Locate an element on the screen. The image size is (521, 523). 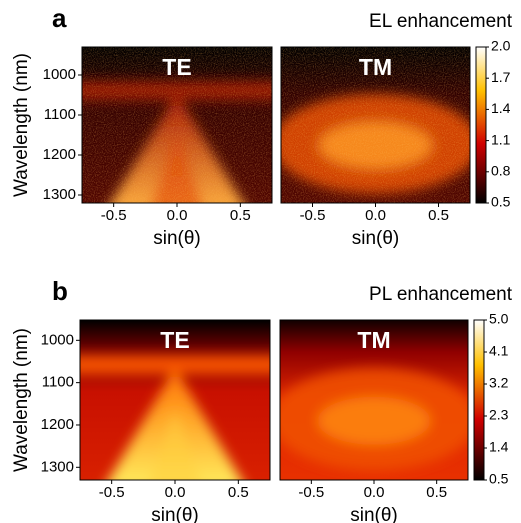
colorbar-tick-label: 5.0 is located at coordinates (499, 319).